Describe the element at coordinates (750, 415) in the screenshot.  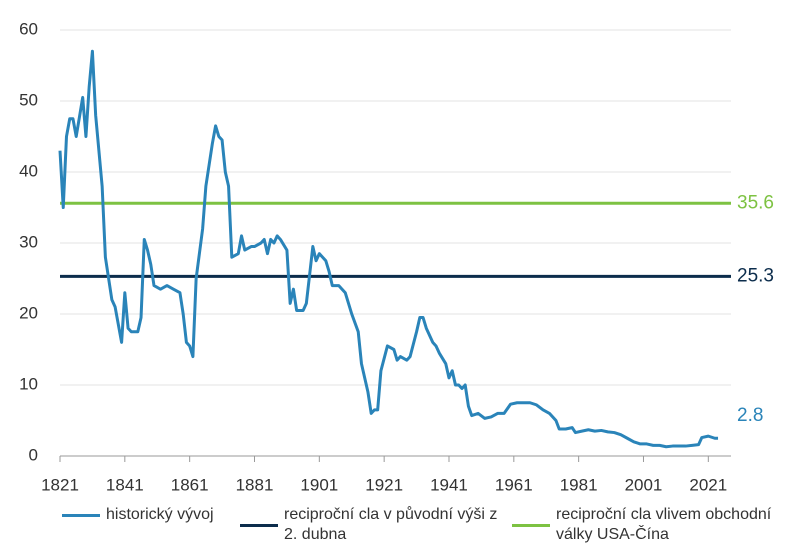
I see `end-label: 2.8` at that location.